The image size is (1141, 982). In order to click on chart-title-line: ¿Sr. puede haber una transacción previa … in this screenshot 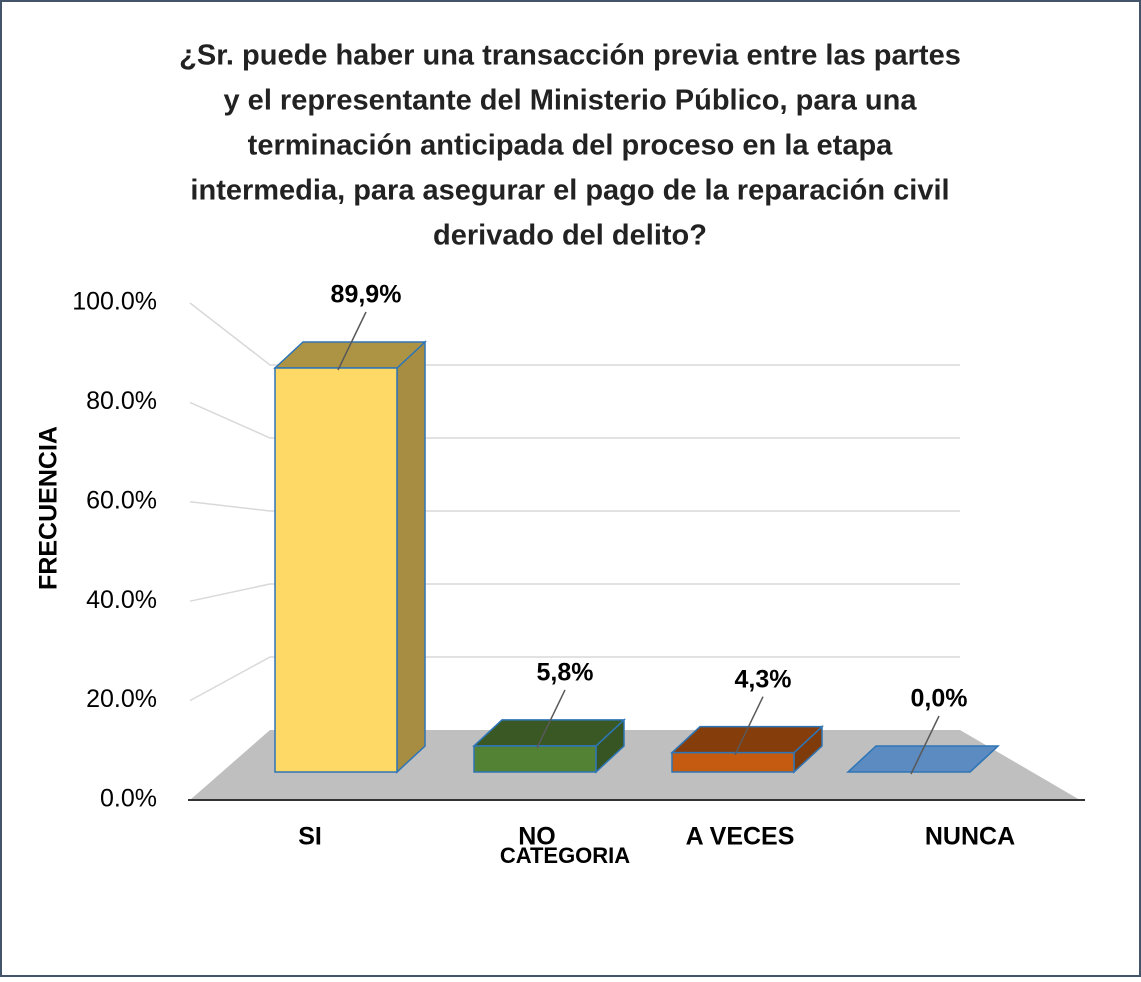, I will do `click(570, 56)`.